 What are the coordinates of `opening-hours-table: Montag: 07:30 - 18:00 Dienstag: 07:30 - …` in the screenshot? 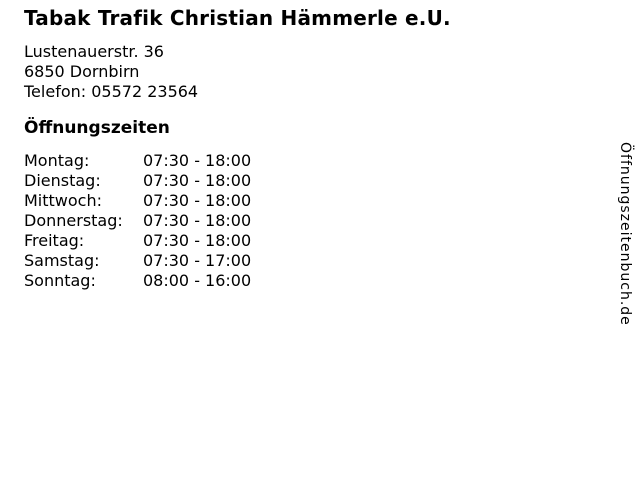 It's located at (137, 221).